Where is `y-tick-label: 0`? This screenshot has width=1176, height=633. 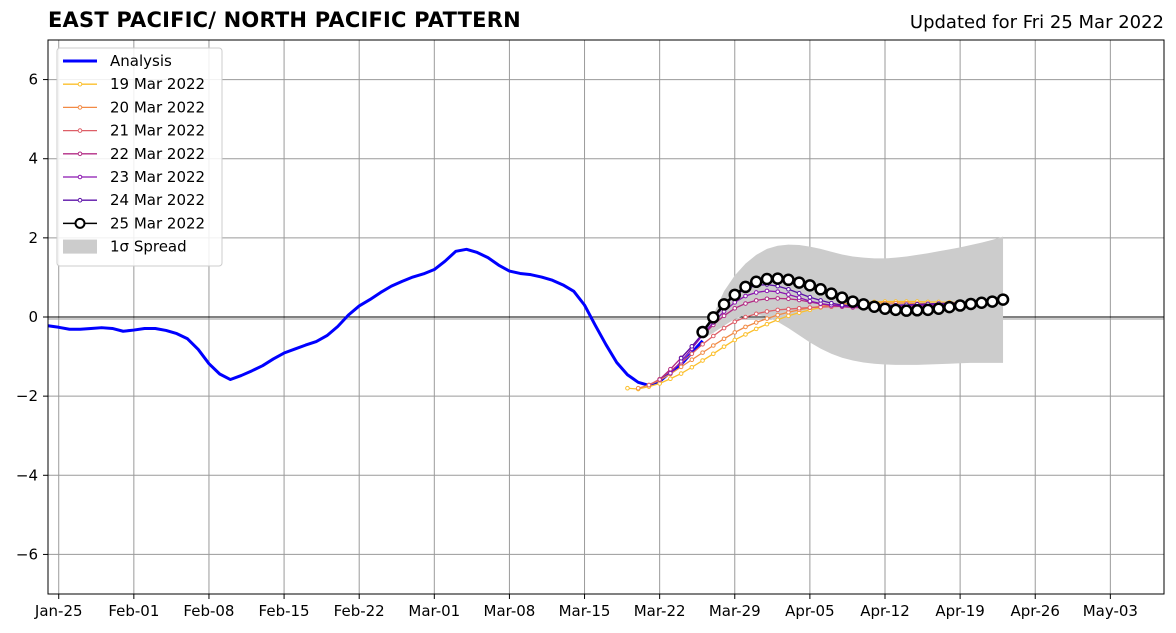 y-tick-label: 0 is located at coordinates (33, 317).